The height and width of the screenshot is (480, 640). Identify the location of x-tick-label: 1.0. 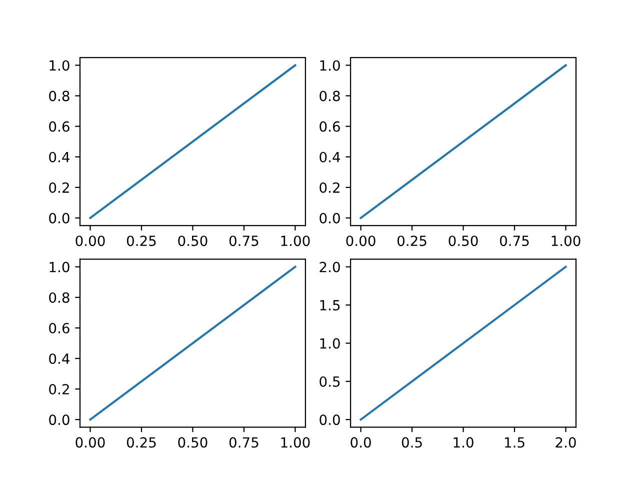
(464, 442).